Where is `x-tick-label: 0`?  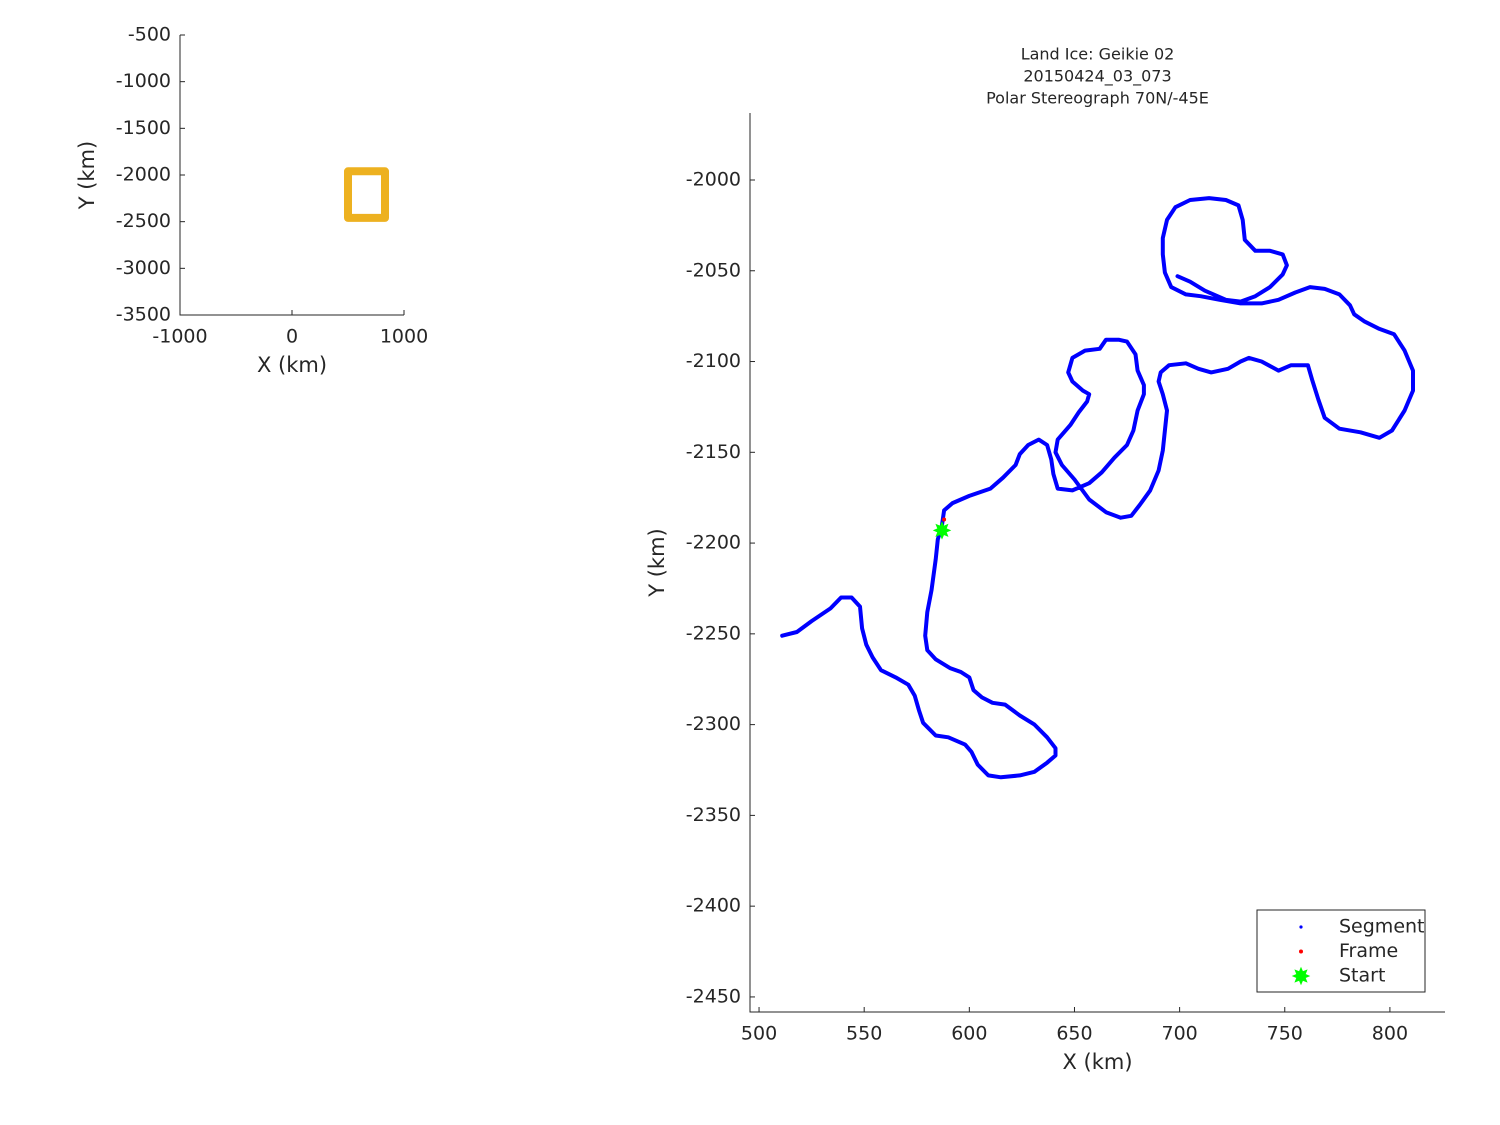 x-tick-label: 0 is located at coordinates (292, 337).